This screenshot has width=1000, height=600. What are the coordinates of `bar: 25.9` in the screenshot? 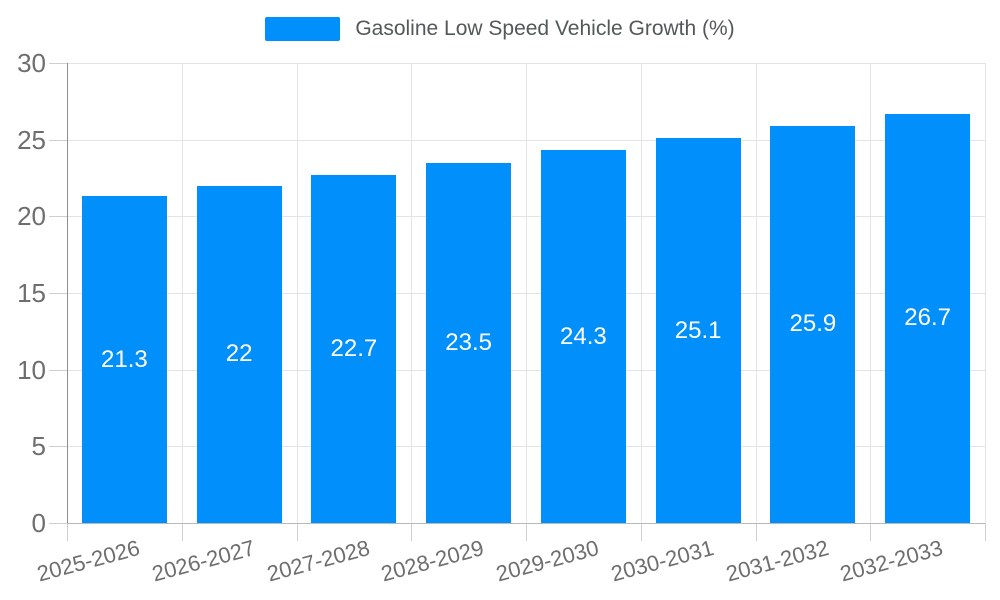 It's located at (813, 324).